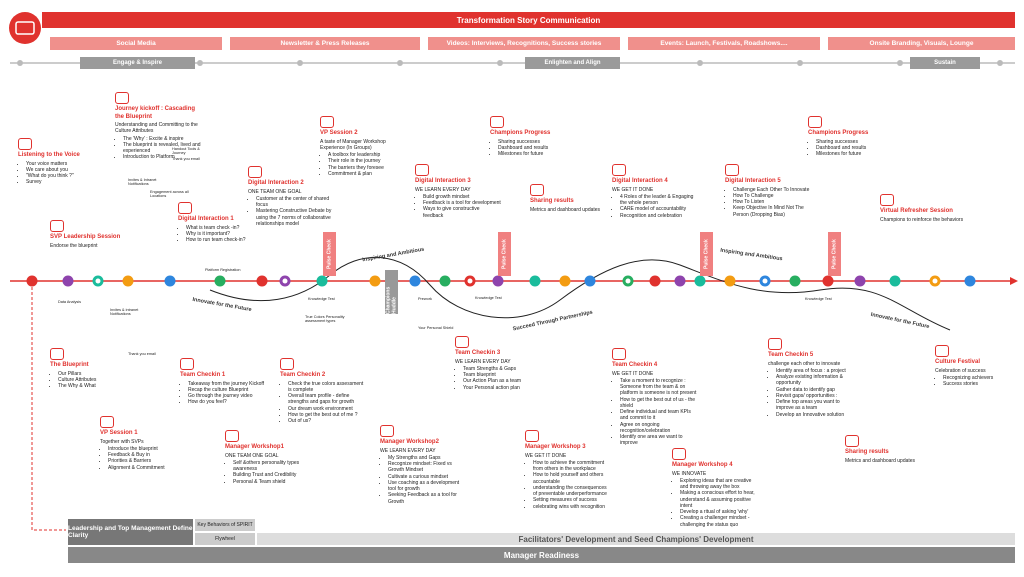 This screenshot has width=1024, height=577. I want to click on step-subtitle: Metrics and dashboard updates, so click(565, 209).